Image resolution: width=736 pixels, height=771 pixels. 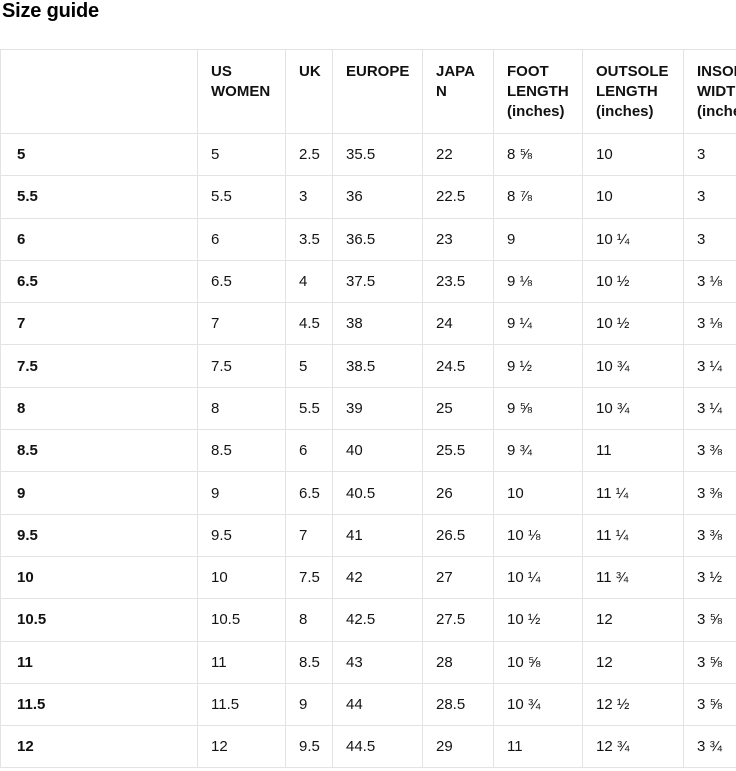 I want to click on cell-foot-length: 8 ⅞, so click(x=538, y=197).